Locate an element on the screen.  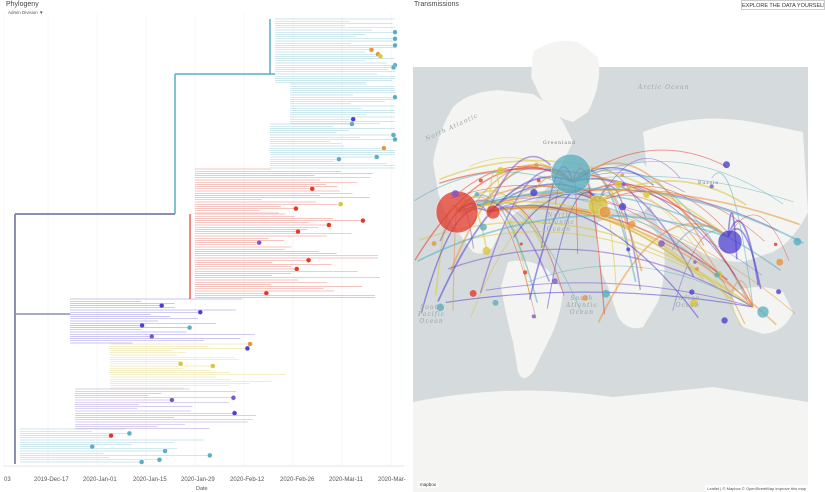
africa is located at coordinates (630, 273).